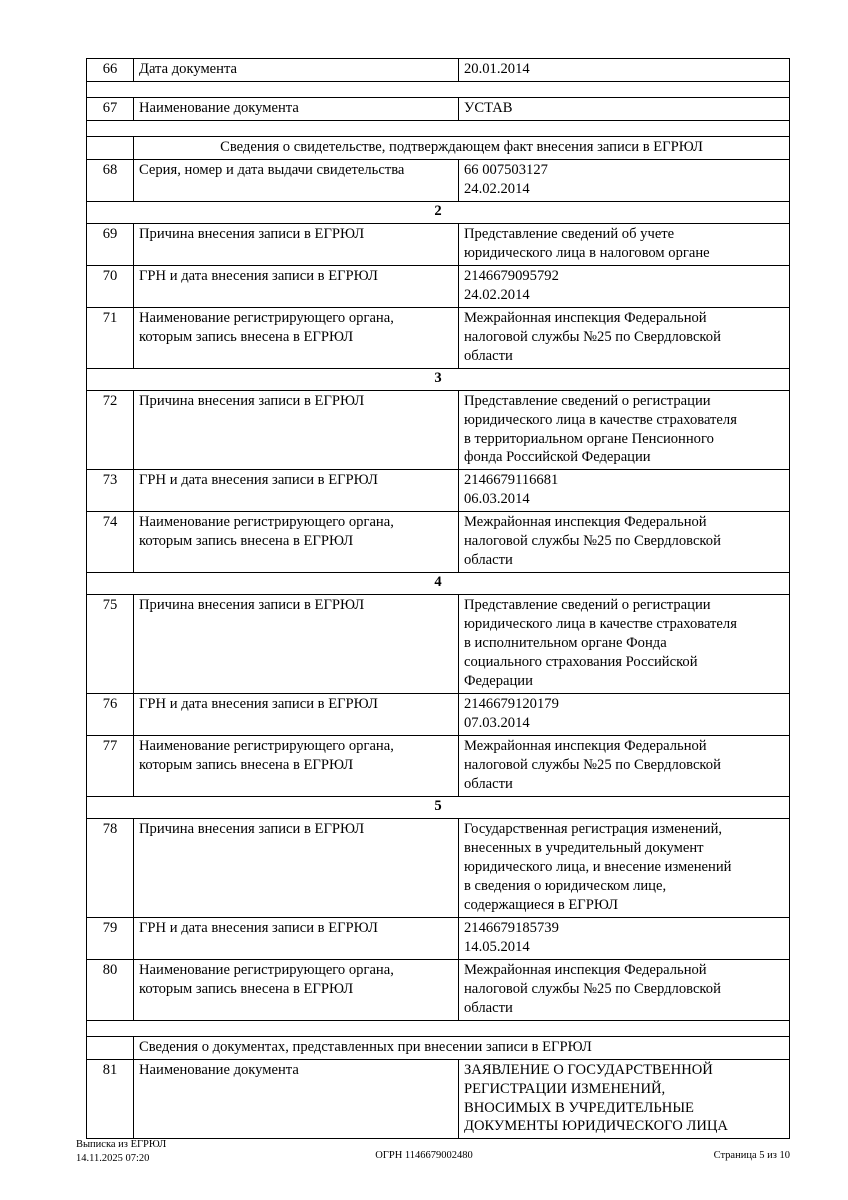 The width and height of the screenshot is (848, 1200). I want to click on row-field-value-text: 2146679095792 24.02.2014, so click(511, 285).